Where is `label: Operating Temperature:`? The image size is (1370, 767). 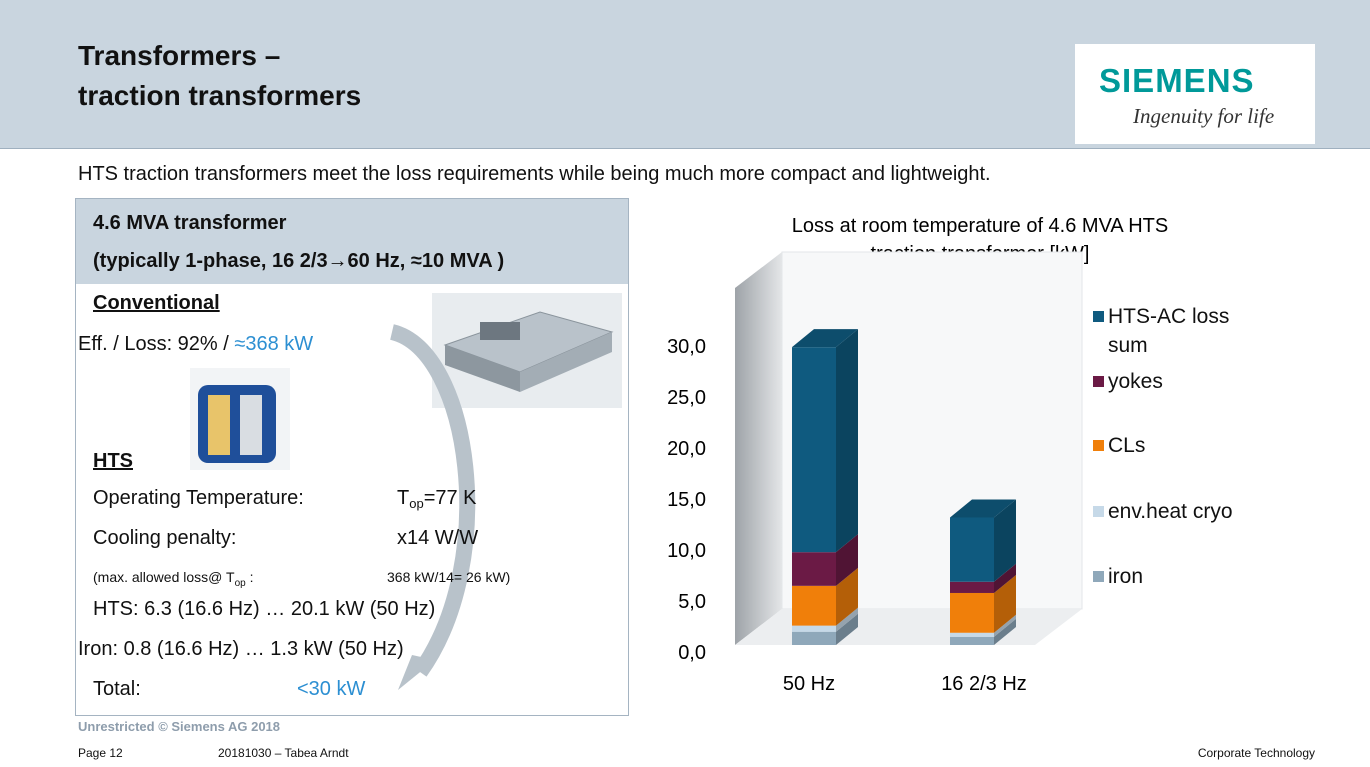 label: Operating Temperature: is located at coordinates (198, 498).